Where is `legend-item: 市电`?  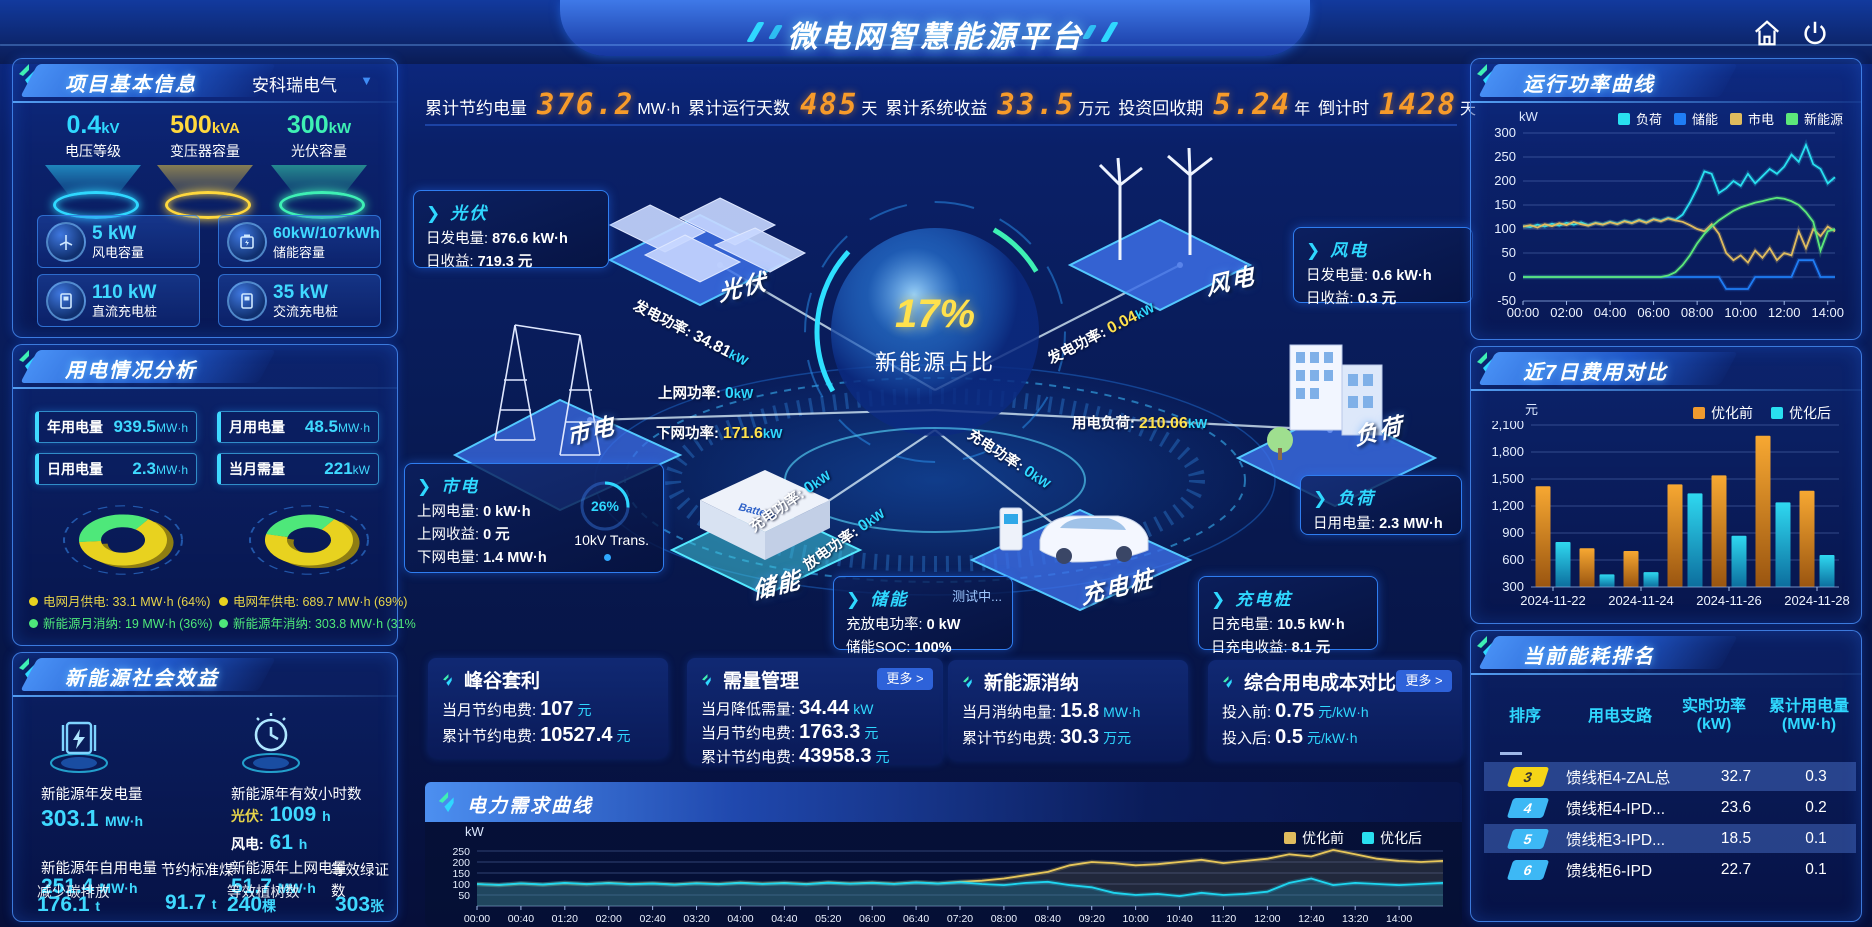 legend-item: 市电 is located at coordinates (1751, 118).